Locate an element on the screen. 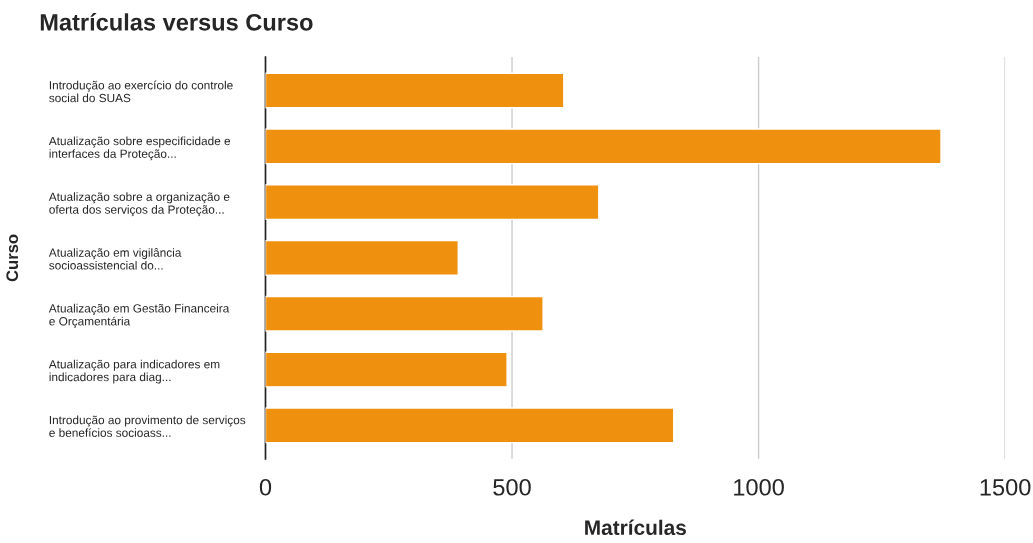 The image size is (1033, 543). x-axis-title: Matrículas is located at coordinates (635, 527).